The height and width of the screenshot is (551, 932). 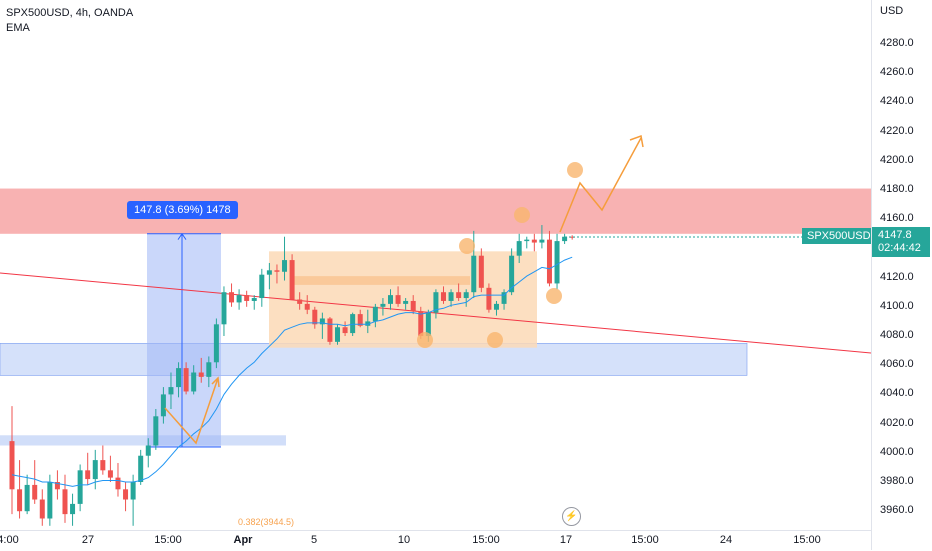 I want to click on price-tick-label: 4120.0, so click(x=897, y=276).